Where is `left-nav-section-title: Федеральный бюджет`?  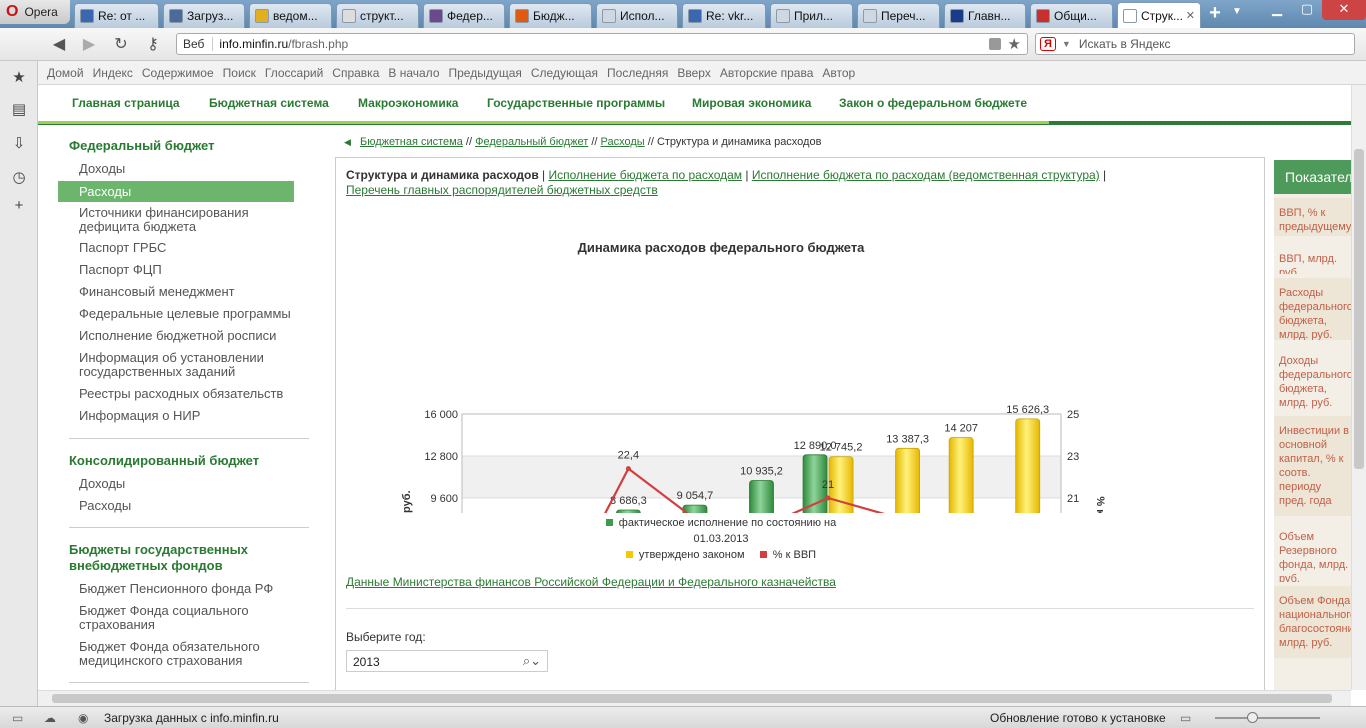 left-nav-section-title: Федеральный бюджет is located at coordinates (142, 145).